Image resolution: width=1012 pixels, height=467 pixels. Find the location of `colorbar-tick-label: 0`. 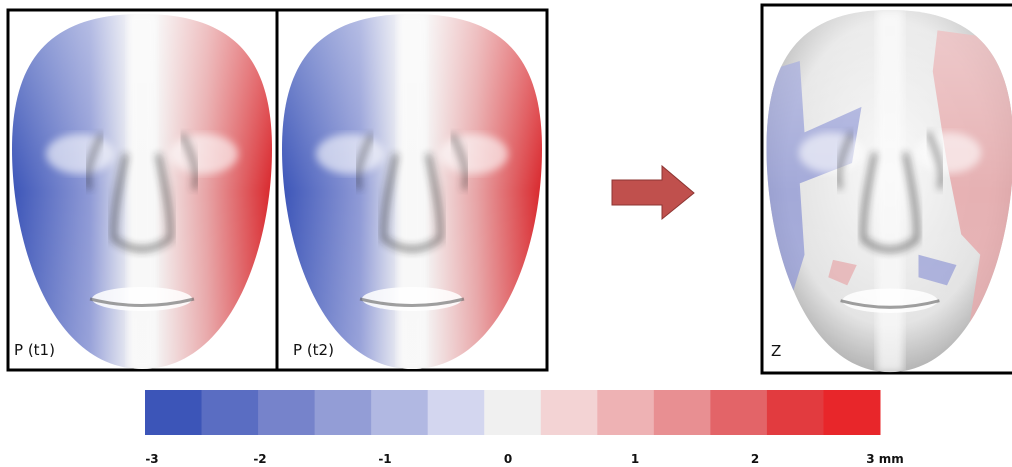

colorbar-tick-label: 0 is located at coordinates (508, 459).